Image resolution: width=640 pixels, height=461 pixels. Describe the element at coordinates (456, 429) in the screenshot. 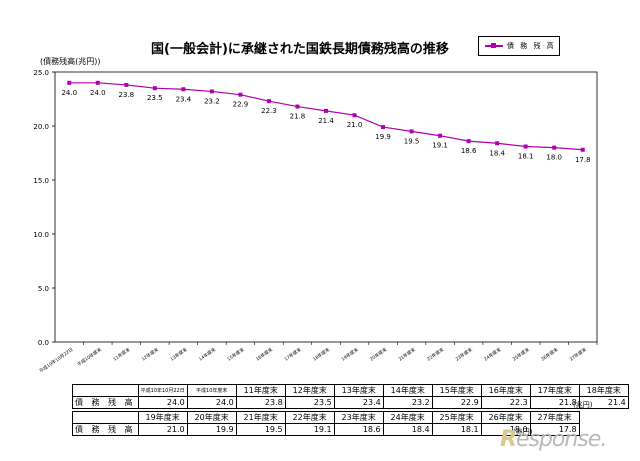

I see `table-value-cell: 18.1` at that location.